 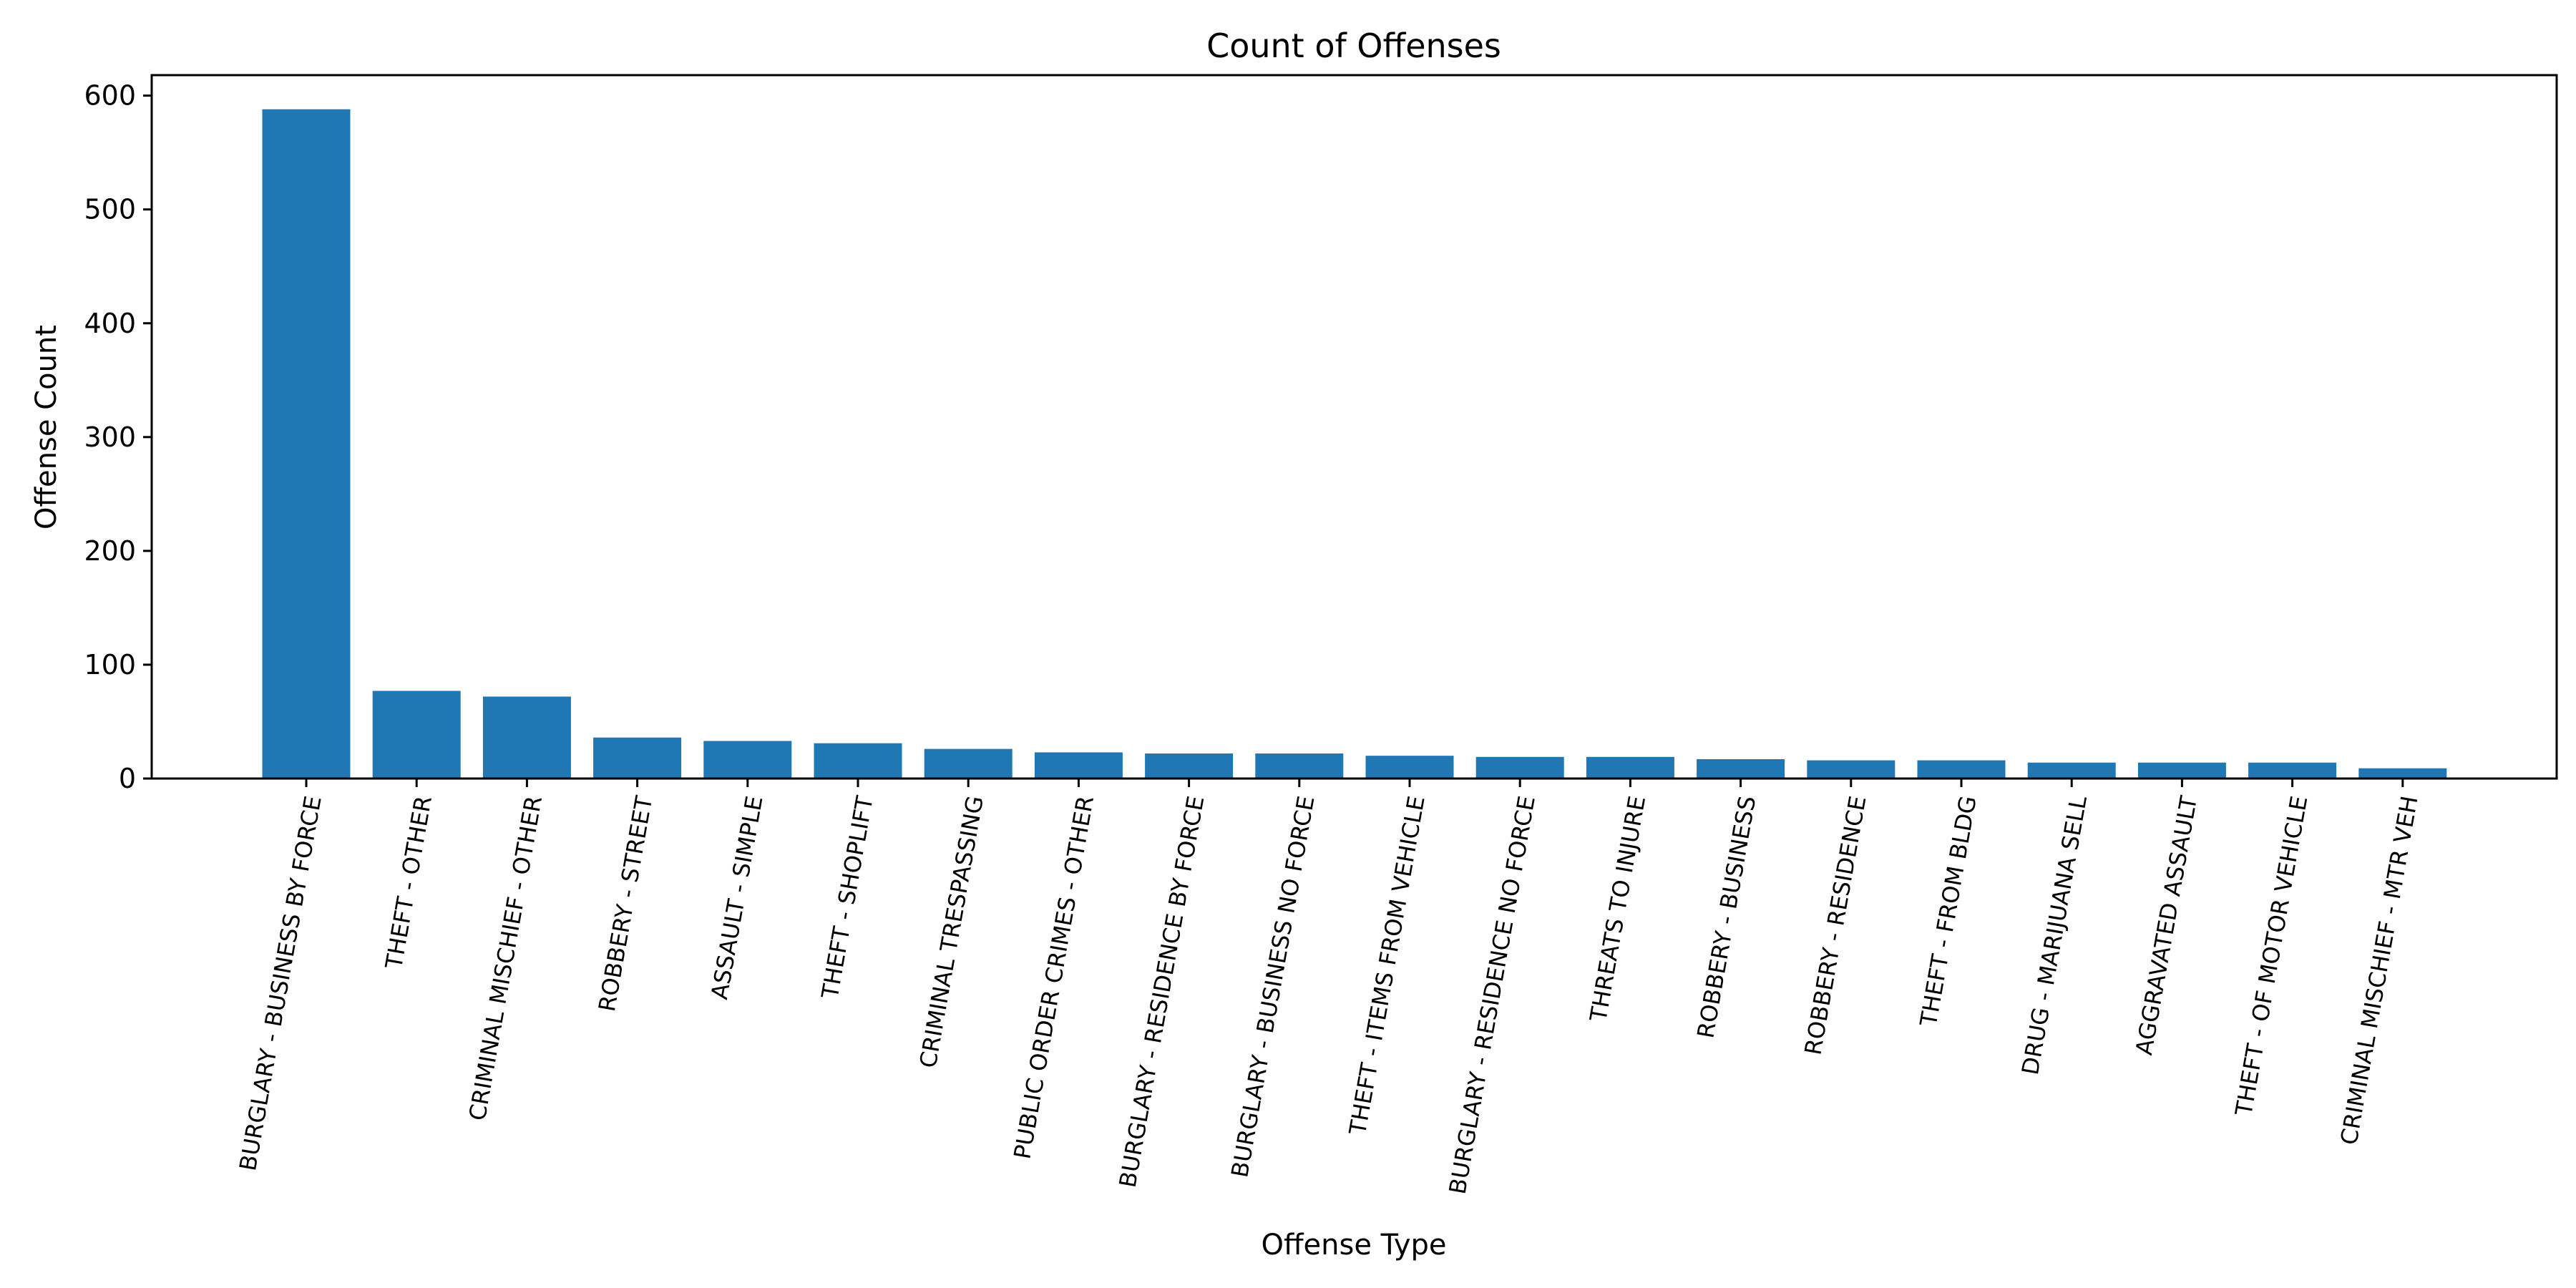 What do you see at coordinates (1387, 965) in the screenshot?
I see `x-tick-label: THEFT - ITEMS FROM VEHICLE` at bounding box center [1387, 965].